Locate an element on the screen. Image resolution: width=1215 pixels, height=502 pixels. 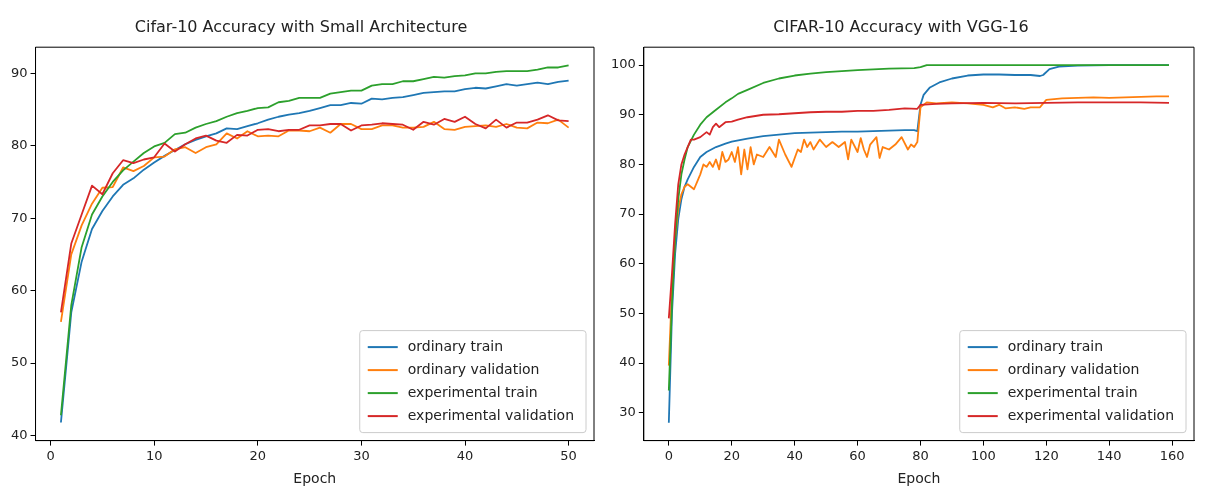
chart-title: CIFAR-10 Accuracy with VGG-16 is located at coordinates (901, 26).